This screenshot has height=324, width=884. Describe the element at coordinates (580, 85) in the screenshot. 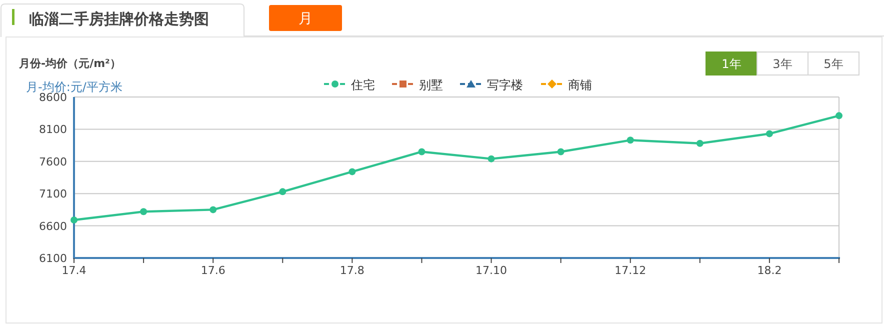

I see `legend-label: 商铺` at that location.